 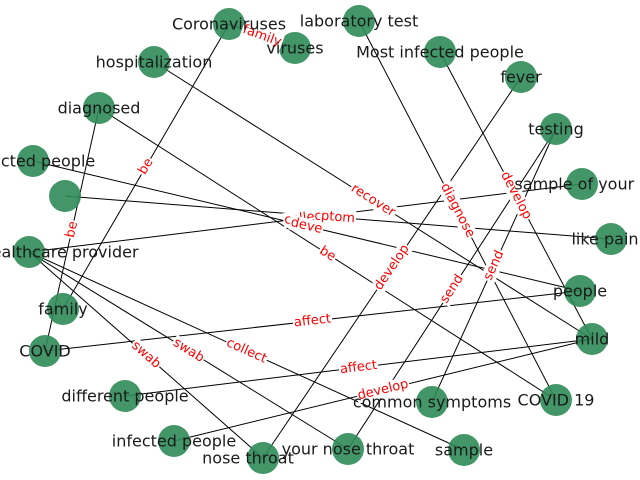 I want to click on node-coronaviruses, so click(x=229, y=24).